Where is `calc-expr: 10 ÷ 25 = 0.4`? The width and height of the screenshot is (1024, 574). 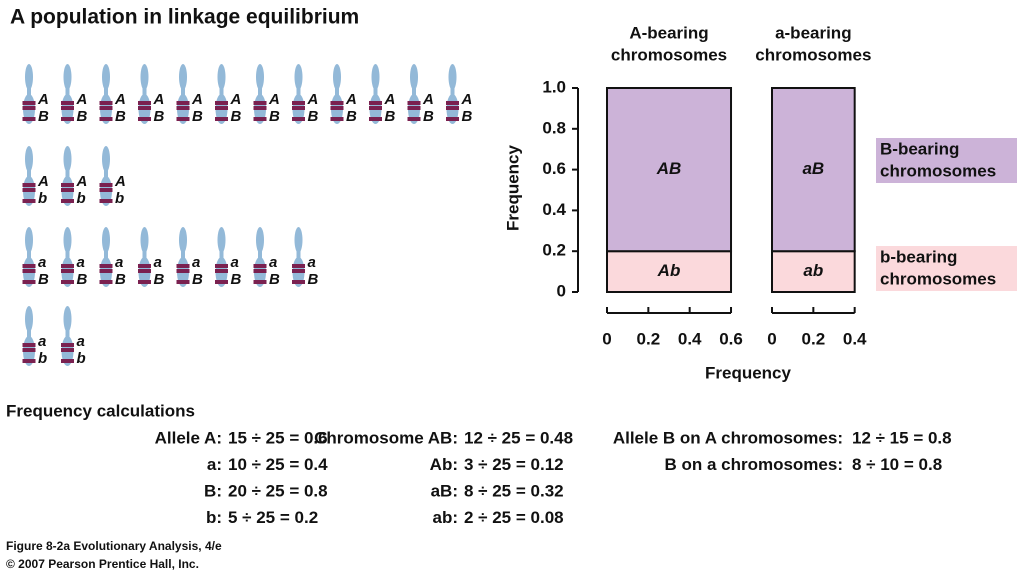 calc-expr: 10 ÷ 25 = 0.4 is located at coordinates (278, 464).